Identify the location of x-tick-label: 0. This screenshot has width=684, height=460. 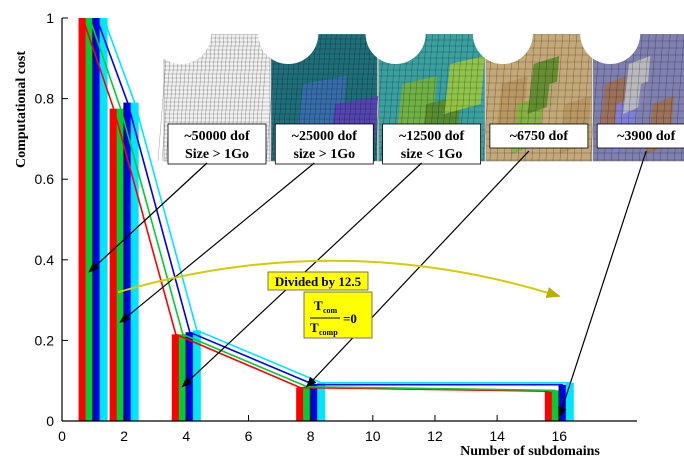
(62, 436).